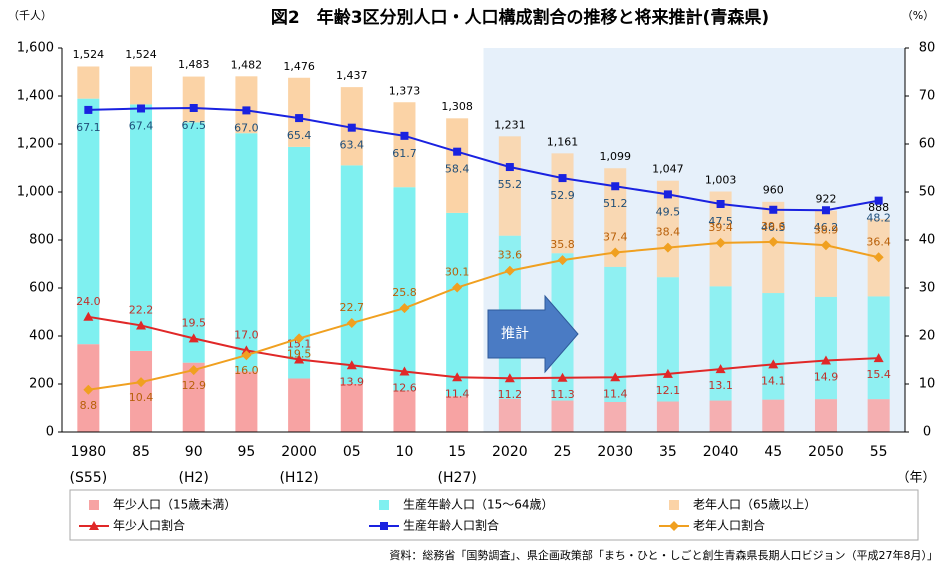 The image size is (944, 564). Describe the element at coordinates (510, 394) in the screenshot. I see `ratio-label: 11.2` at that location.